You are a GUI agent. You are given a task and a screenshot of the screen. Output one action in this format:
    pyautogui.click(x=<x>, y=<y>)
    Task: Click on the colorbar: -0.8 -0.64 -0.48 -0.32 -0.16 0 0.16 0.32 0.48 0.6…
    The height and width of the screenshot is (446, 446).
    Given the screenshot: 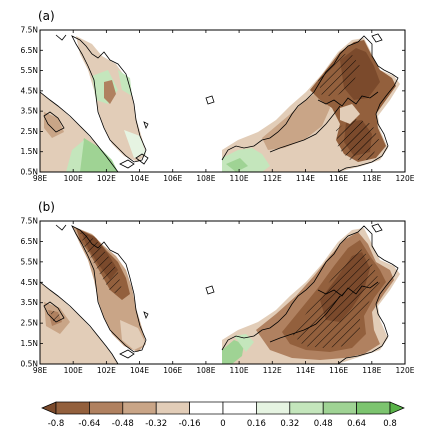 What is the action you would take?
    pyautogui.click(x=223, y=415)
    